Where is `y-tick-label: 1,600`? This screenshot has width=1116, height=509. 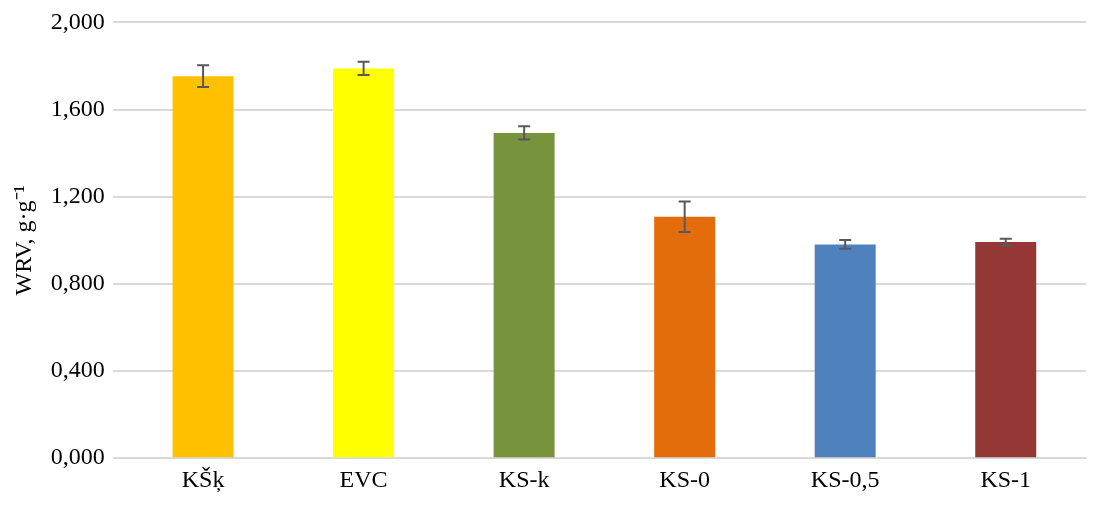 y-tick-label: 1,600 is located at coordinates (77, 107).